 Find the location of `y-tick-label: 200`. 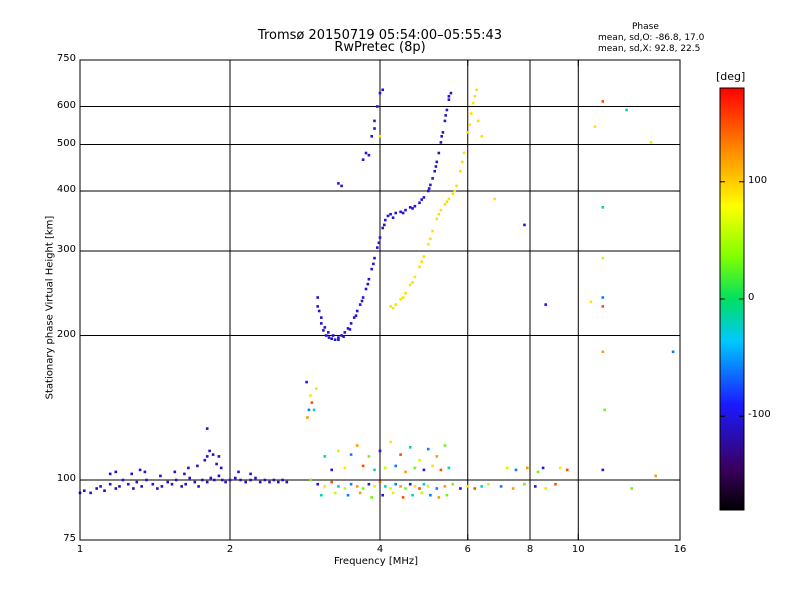

y-tick-label: 200 is located at coordinates (66, 334).